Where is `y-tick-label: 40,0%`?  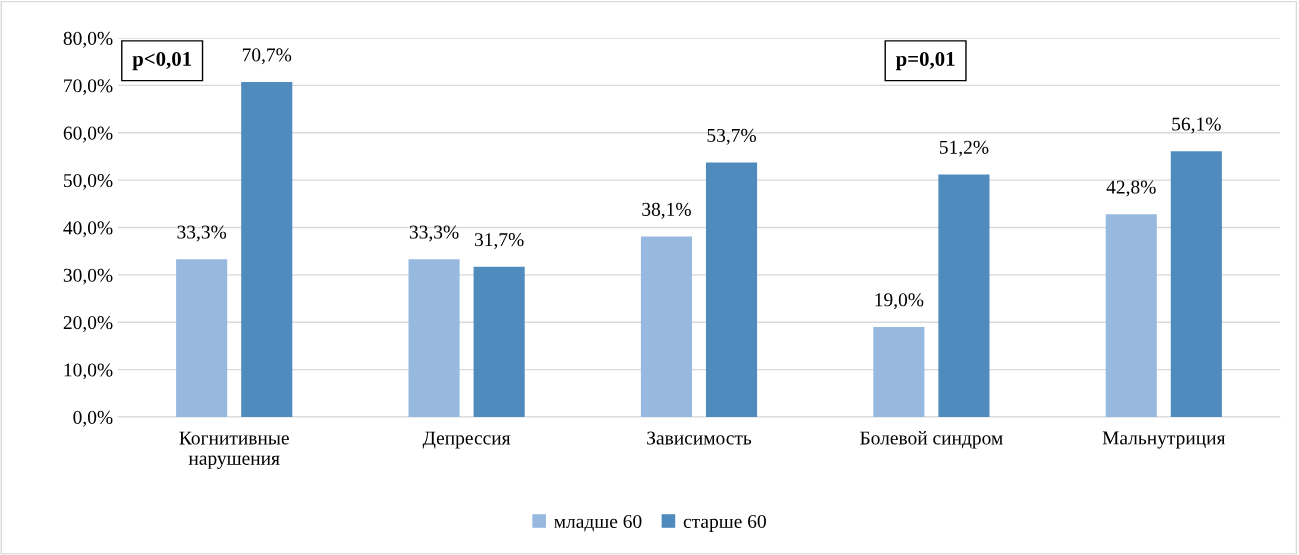 y-tick-label: 40,0% is located at coordinates (88, 229).